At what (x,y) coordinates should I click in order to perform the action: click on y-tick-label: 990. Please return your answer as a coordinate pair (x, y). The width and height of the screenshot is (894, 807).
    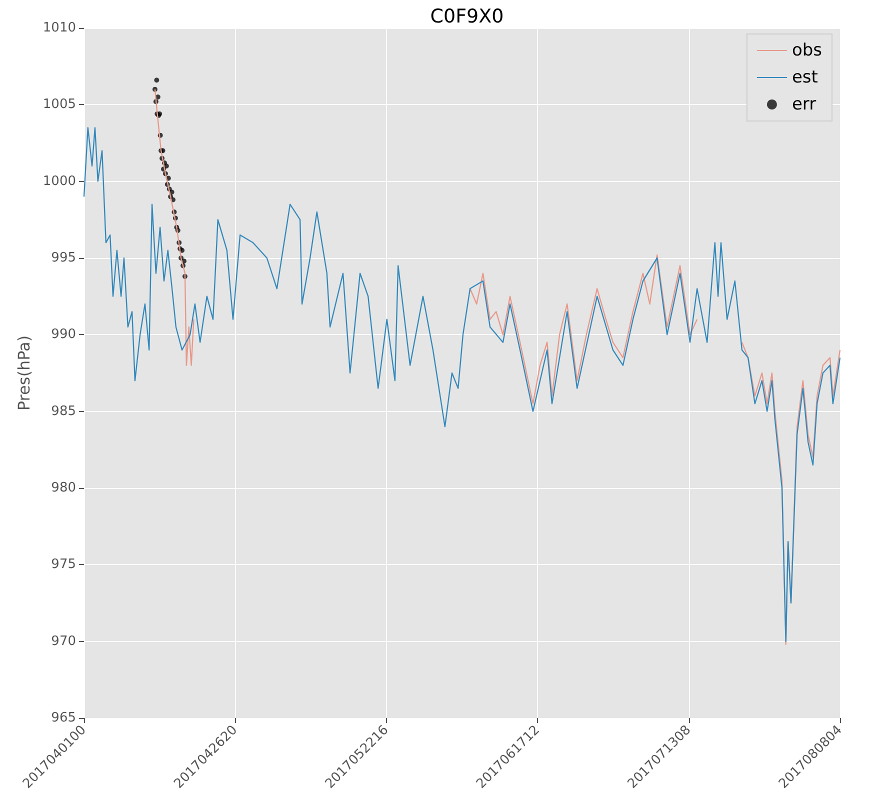
    Looking at the image, I should click on (63, 334).